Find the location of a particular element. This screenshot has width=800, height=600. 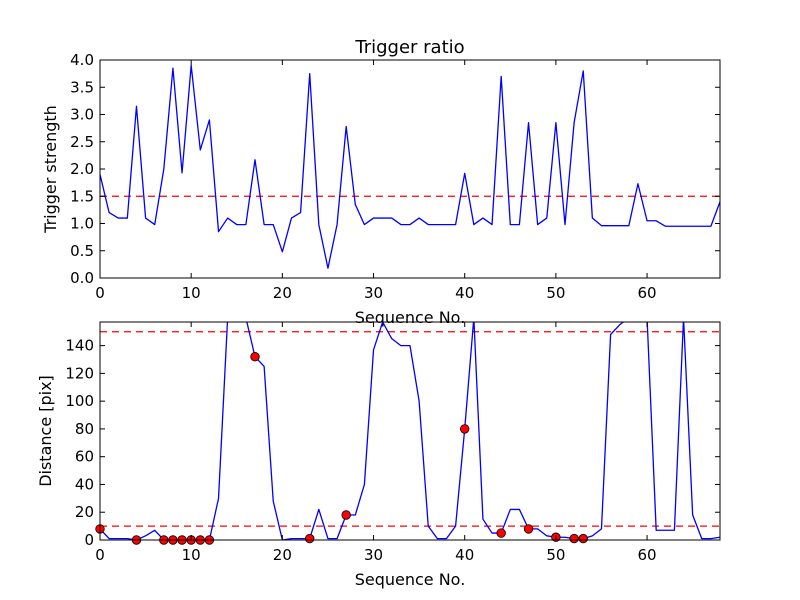

y-tick-label: 20 is located at coordinates (84, 512).